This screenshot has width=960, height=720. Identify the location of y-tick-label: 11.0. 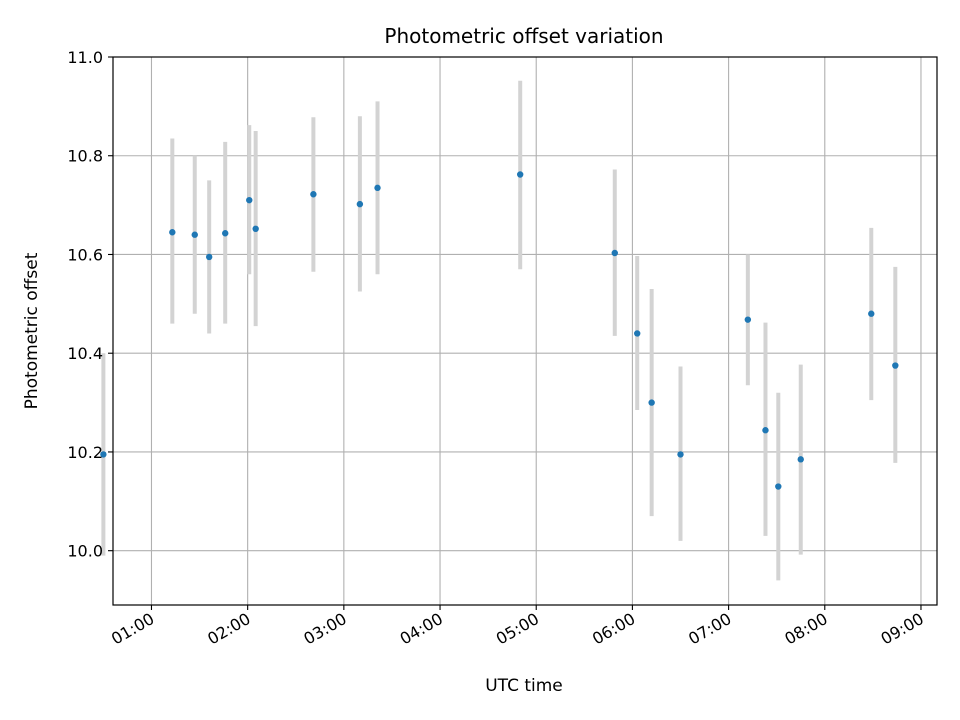
(85, 57).